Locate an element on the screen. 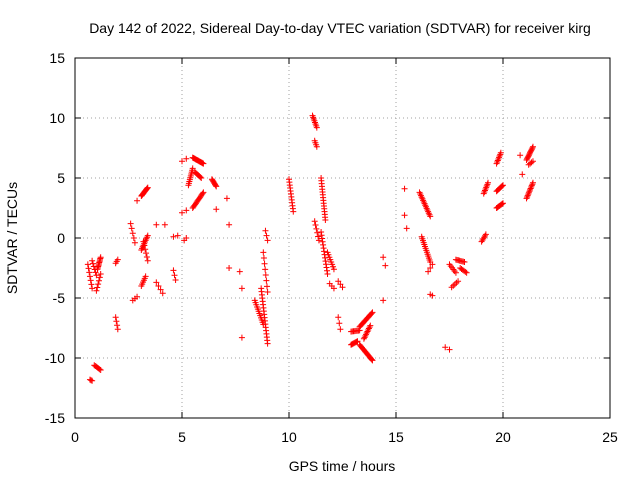  y-tick-label: -10 is located at coordinates (55, 358).